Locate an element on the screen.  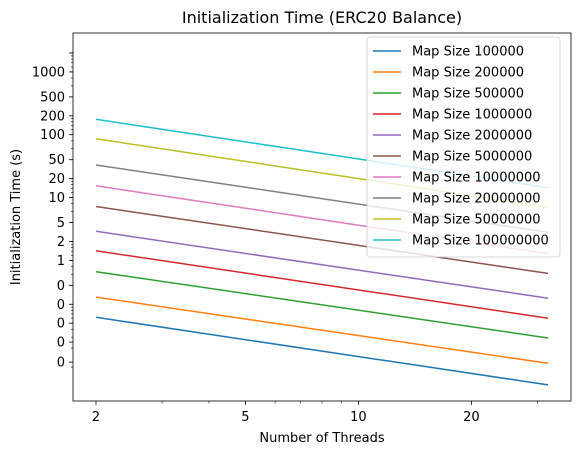
x-tick-label: 20 is located at coordinates (471, 417).